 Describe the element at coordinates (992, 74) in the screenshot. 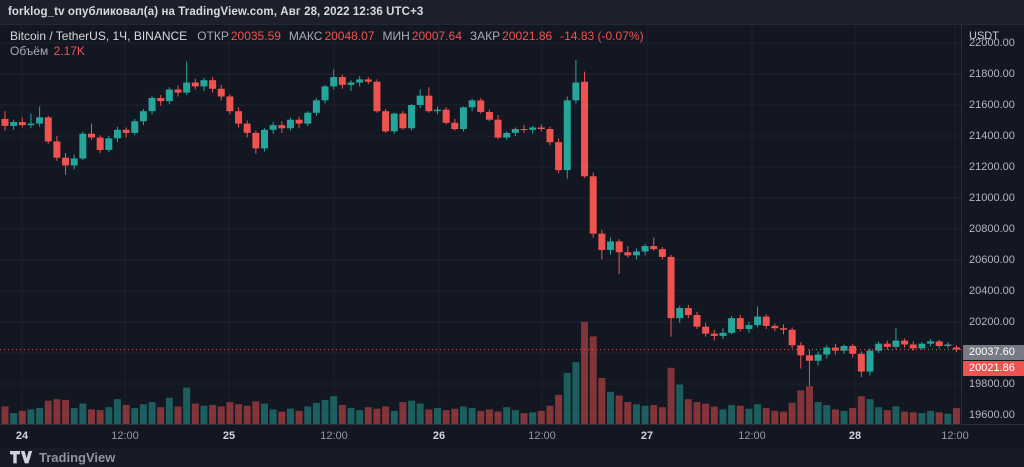

I see `price-tick-label: 21800.00` at that location.